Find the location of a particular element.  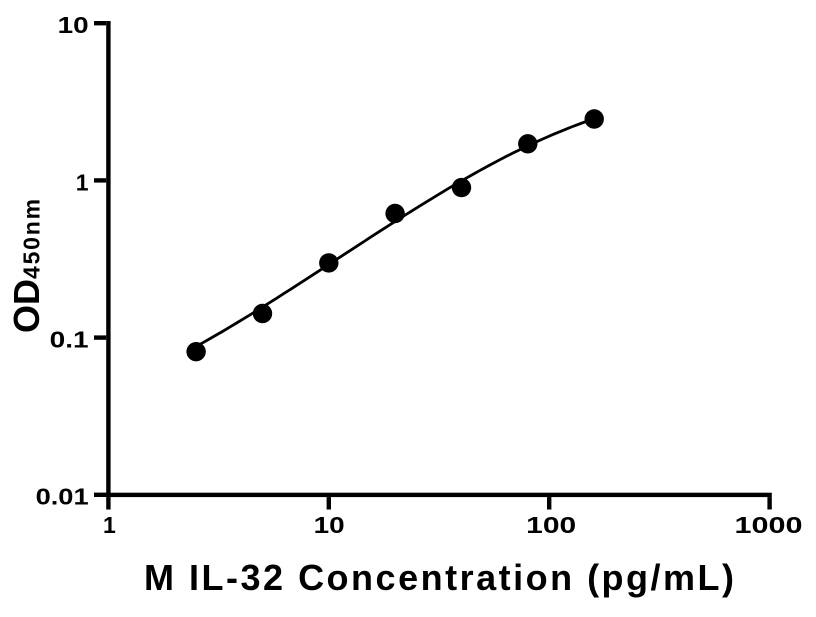

svg-text: 1000 is located at coordinates (769, 525).